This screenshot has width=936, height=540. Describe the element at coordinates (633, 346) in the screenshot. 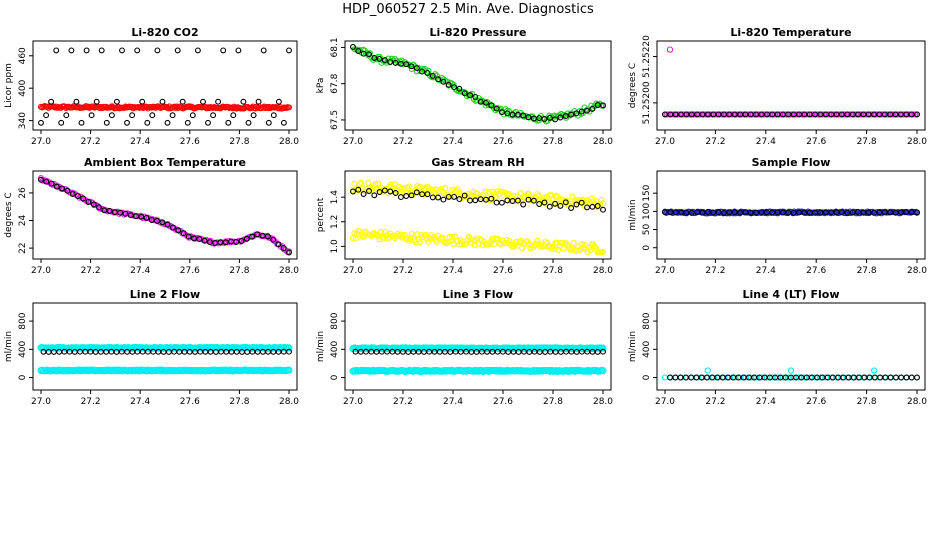

I see `y-axis-label: ml/min` at that location.